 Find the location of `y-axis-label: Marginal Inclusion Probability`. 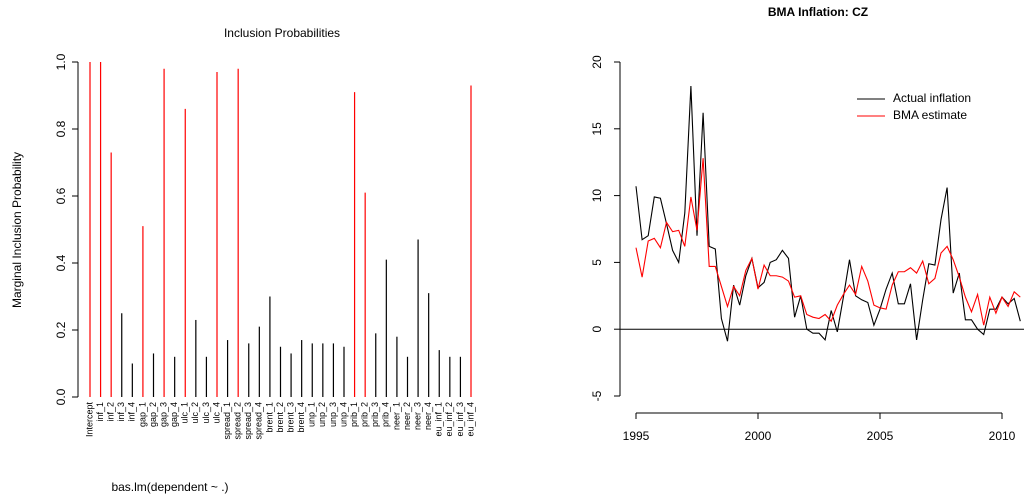

y-axis-label: Marginal Inclusion Probability is located at coordinates (17, 230).